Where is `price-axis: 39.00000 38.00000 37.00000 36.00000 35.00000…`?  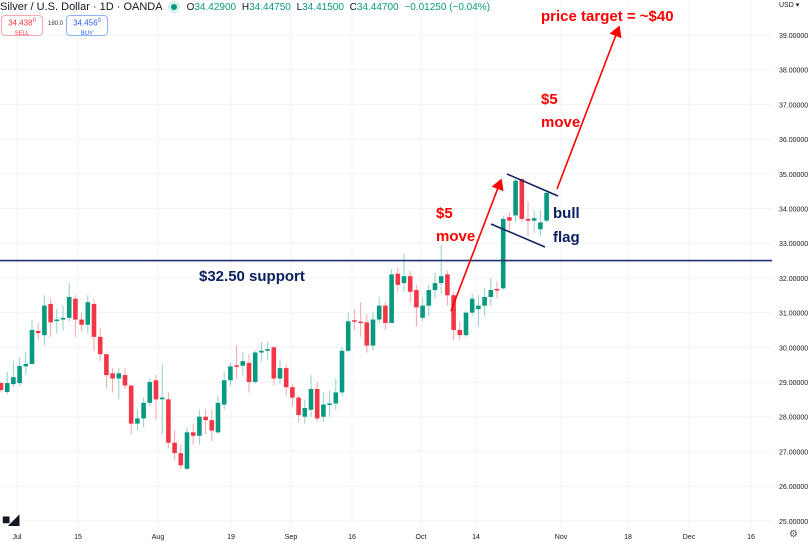 price-axis: 39.00000 38.00000 37.00000 36.00000 35.00000… is located at coordinates (793, 279).